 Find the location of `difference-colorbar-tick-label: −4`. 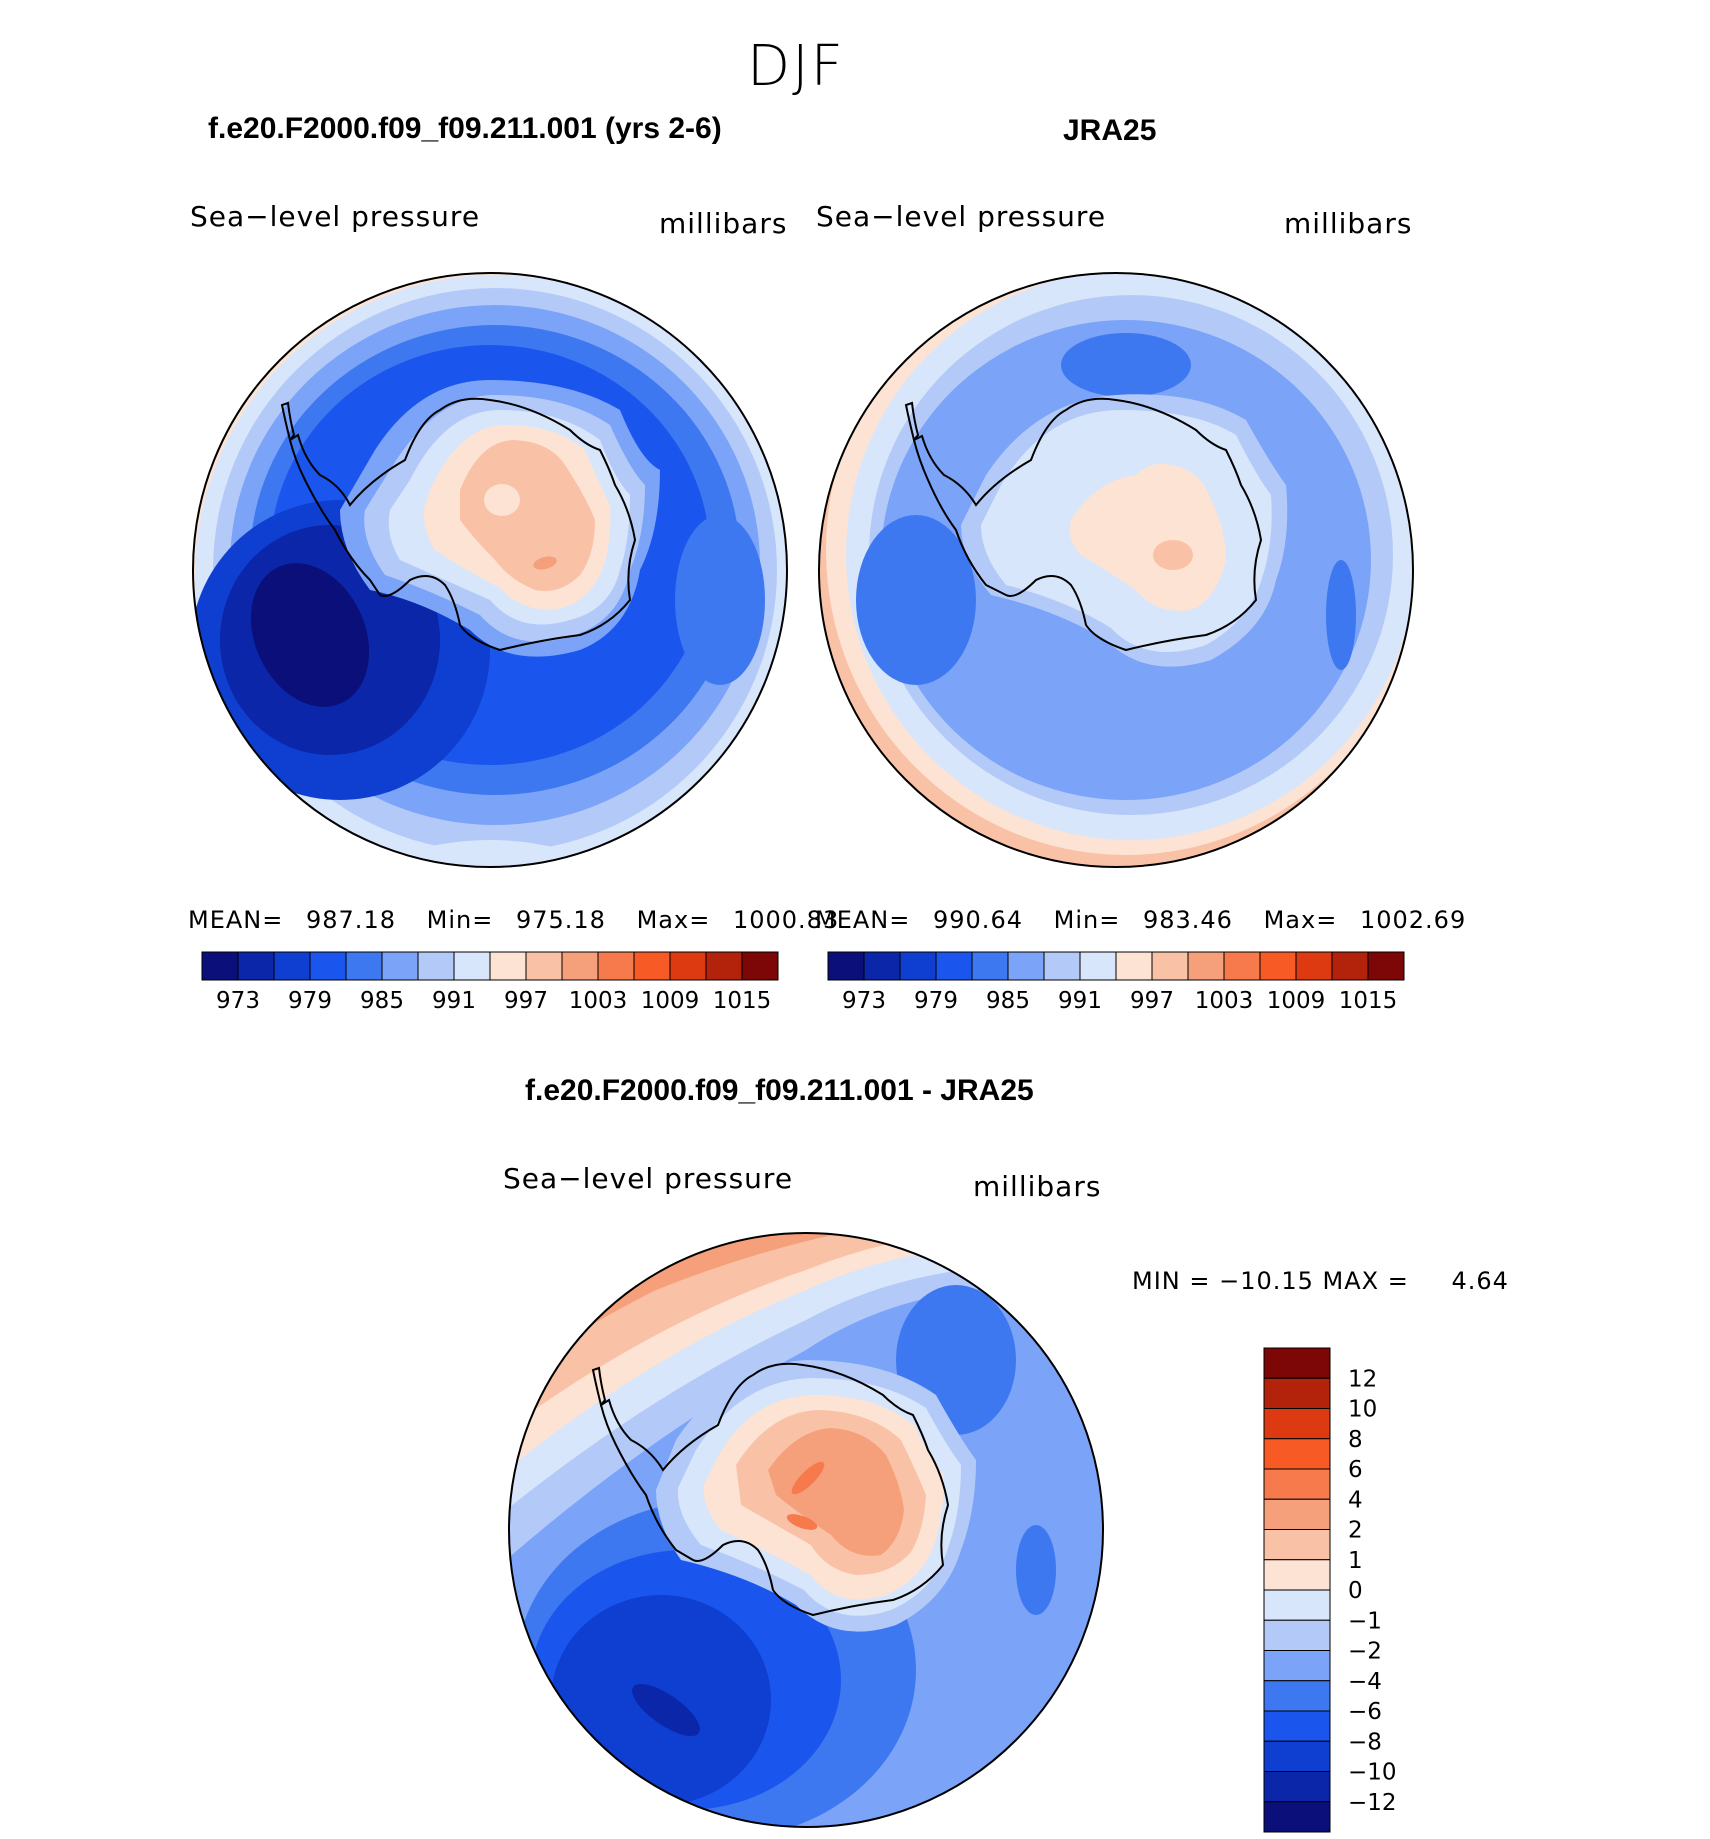

difference-colorbar-tick-label: −4 is located at coordinates (1365, 1682).